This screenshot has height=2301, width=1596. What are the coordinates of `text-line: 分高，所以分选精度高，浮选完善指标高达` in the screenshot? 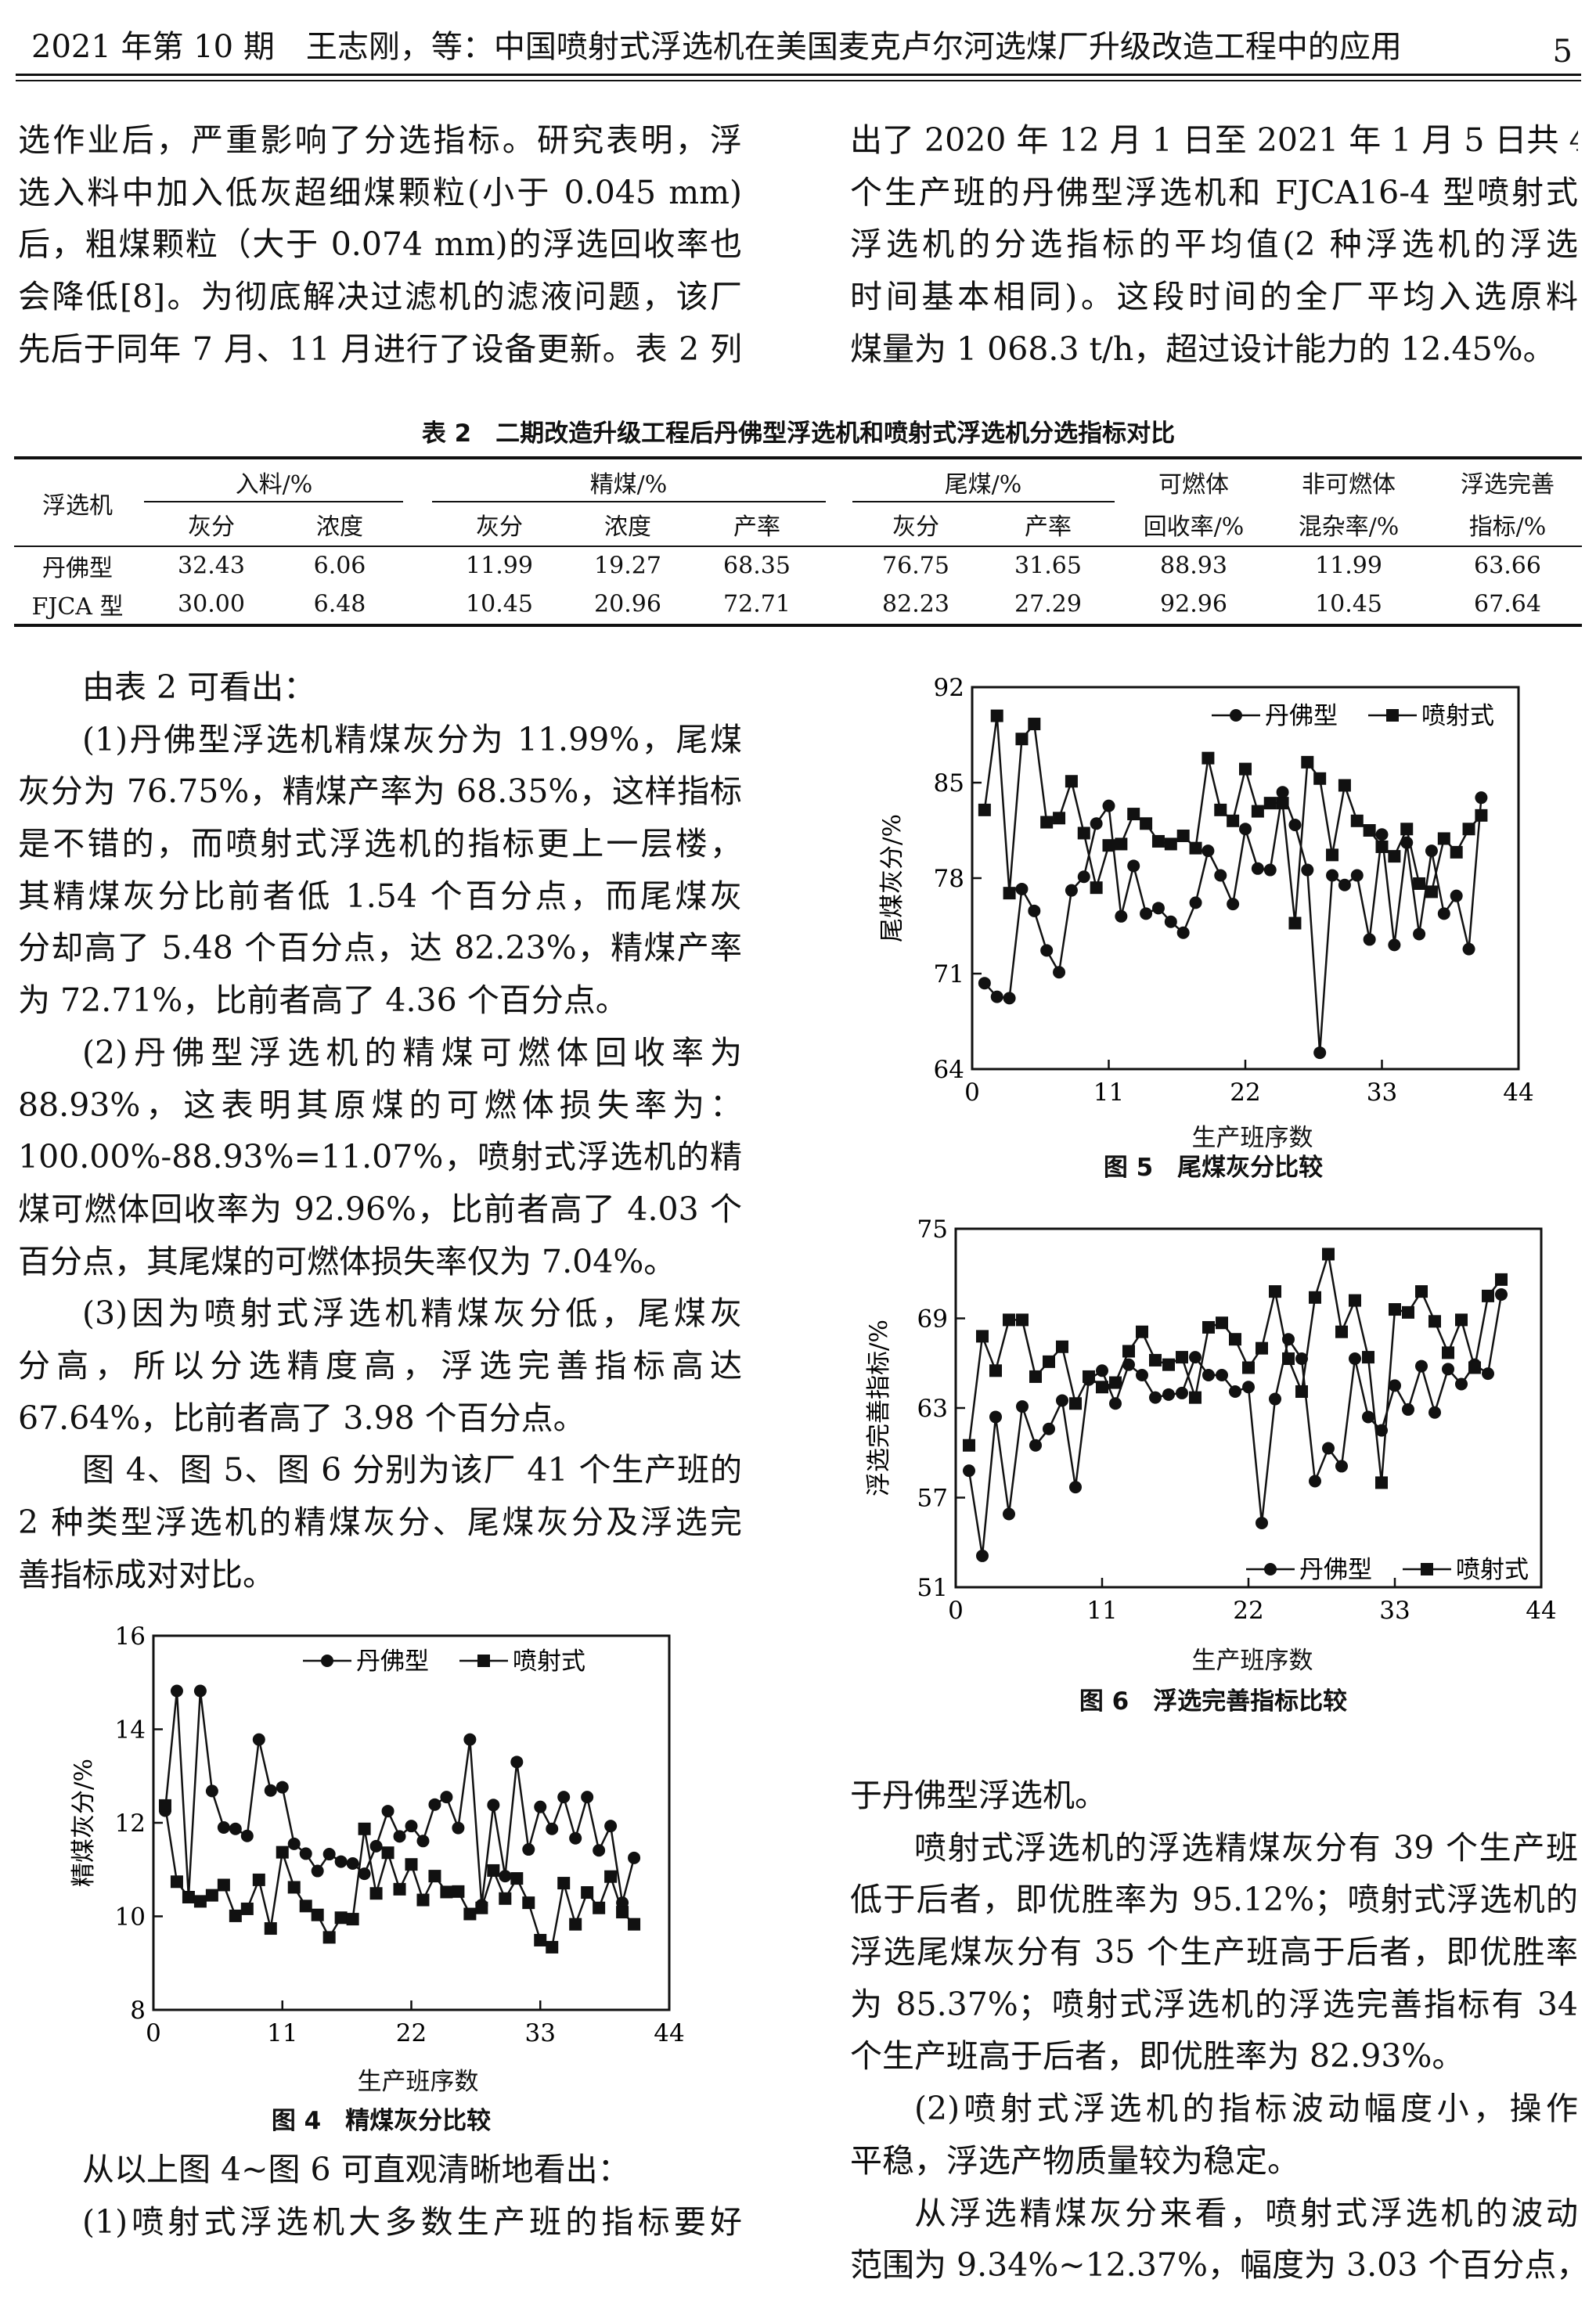 It's located at (380, 1365).